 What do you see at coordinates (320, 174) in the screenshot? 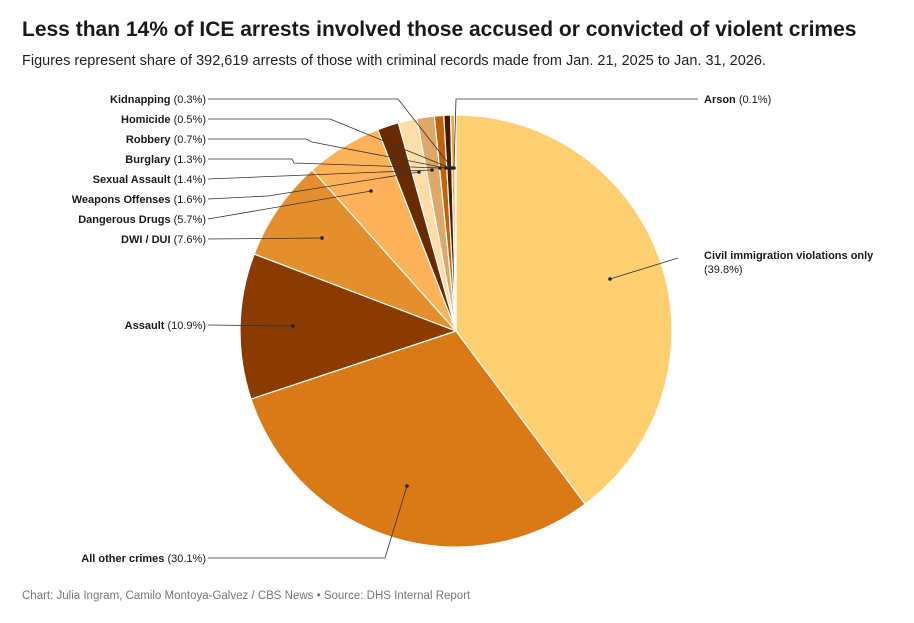
I see `leader-line-sexual-assault` at bounding box center [320, 174].